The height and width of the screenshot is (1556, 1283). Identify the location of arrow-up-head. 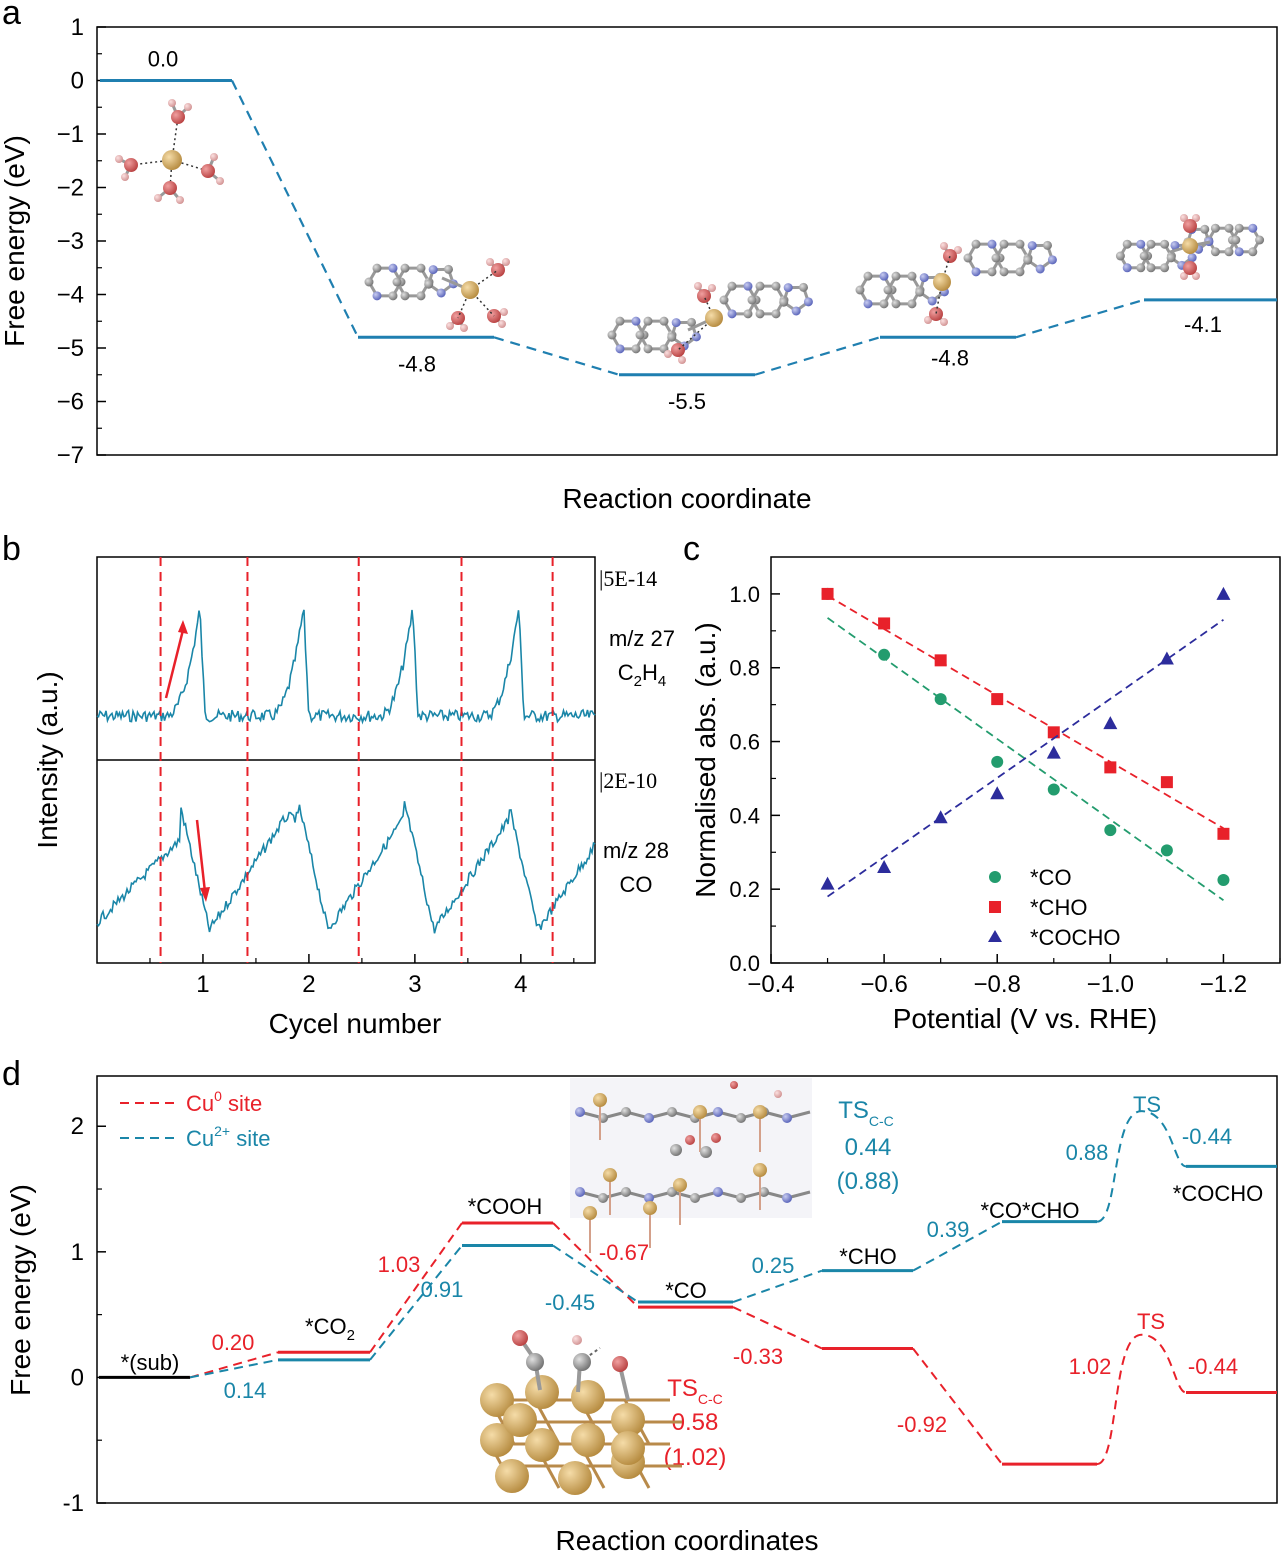
(183, 627).